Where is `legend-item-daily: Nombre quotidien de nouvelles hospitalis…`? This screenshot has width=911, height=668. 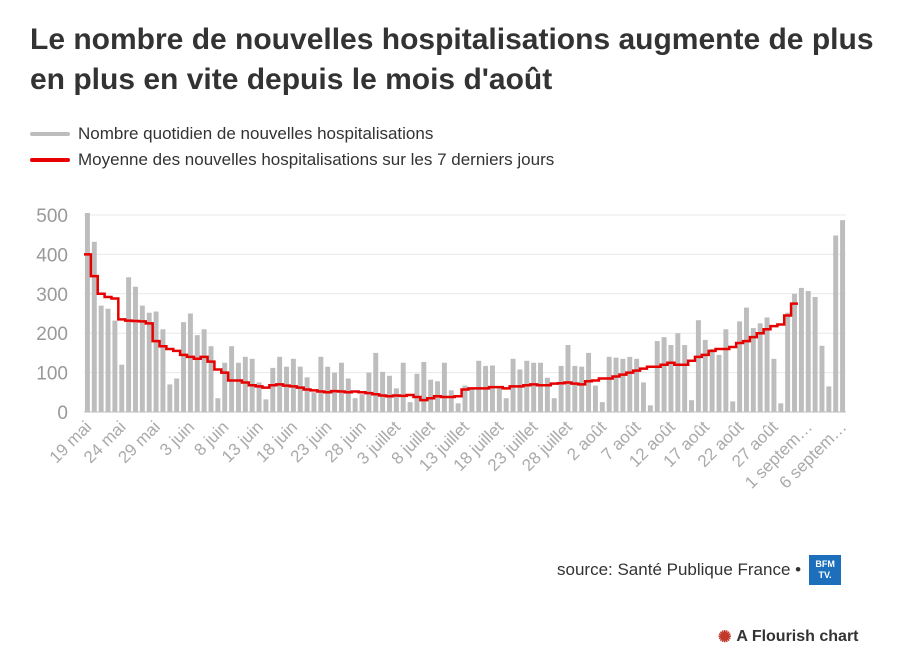
legend-item-daily: Nombre quotidien de nouvelles hospitalis… is located at coordinates (231, 134).